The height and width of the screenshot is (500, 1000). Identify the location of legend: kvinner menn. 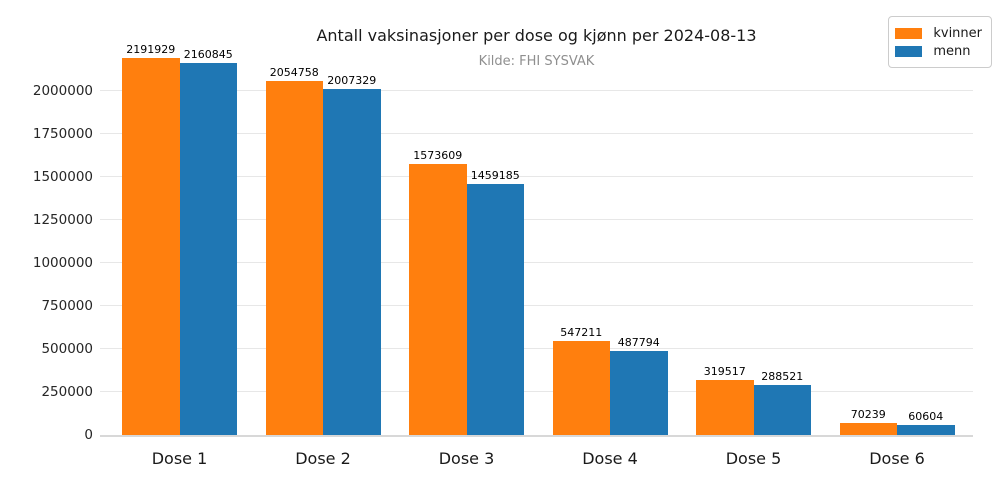
(940, 42).